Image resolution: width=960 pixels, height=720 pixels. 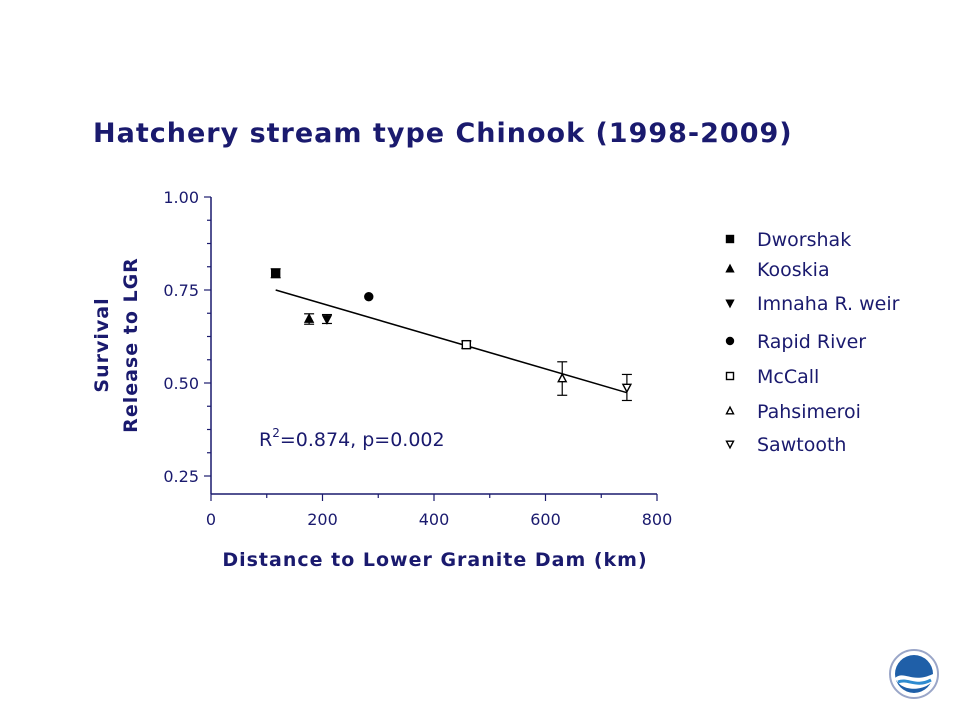 What do you see at coordinates (451, 341) in the screenshot?
I see `regression-line` at bounding box center [451, 341].